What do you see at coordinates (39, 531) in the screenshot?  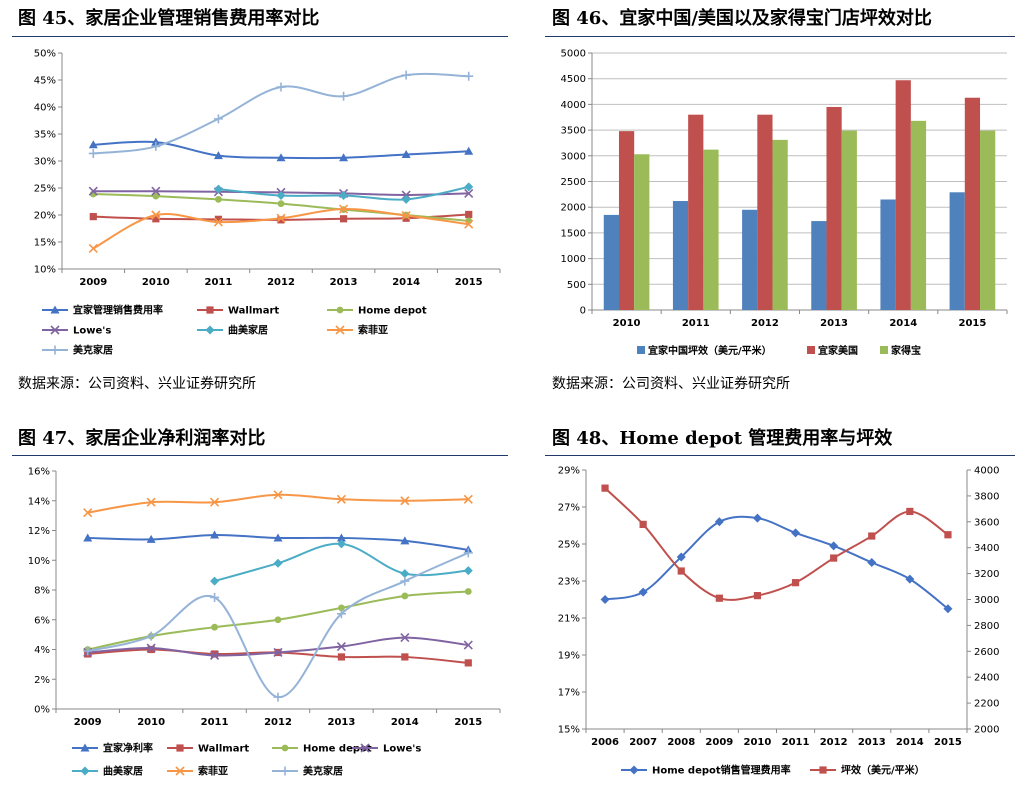 I see `y-tick-label: 12%` at bounding box center [39, 531].